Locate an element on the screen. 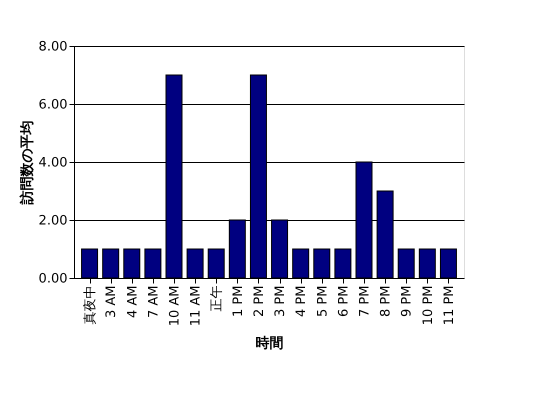 This screenshot has width=548, height=398. x-tick-label: 7 PM is located at coordinates (365, 301).